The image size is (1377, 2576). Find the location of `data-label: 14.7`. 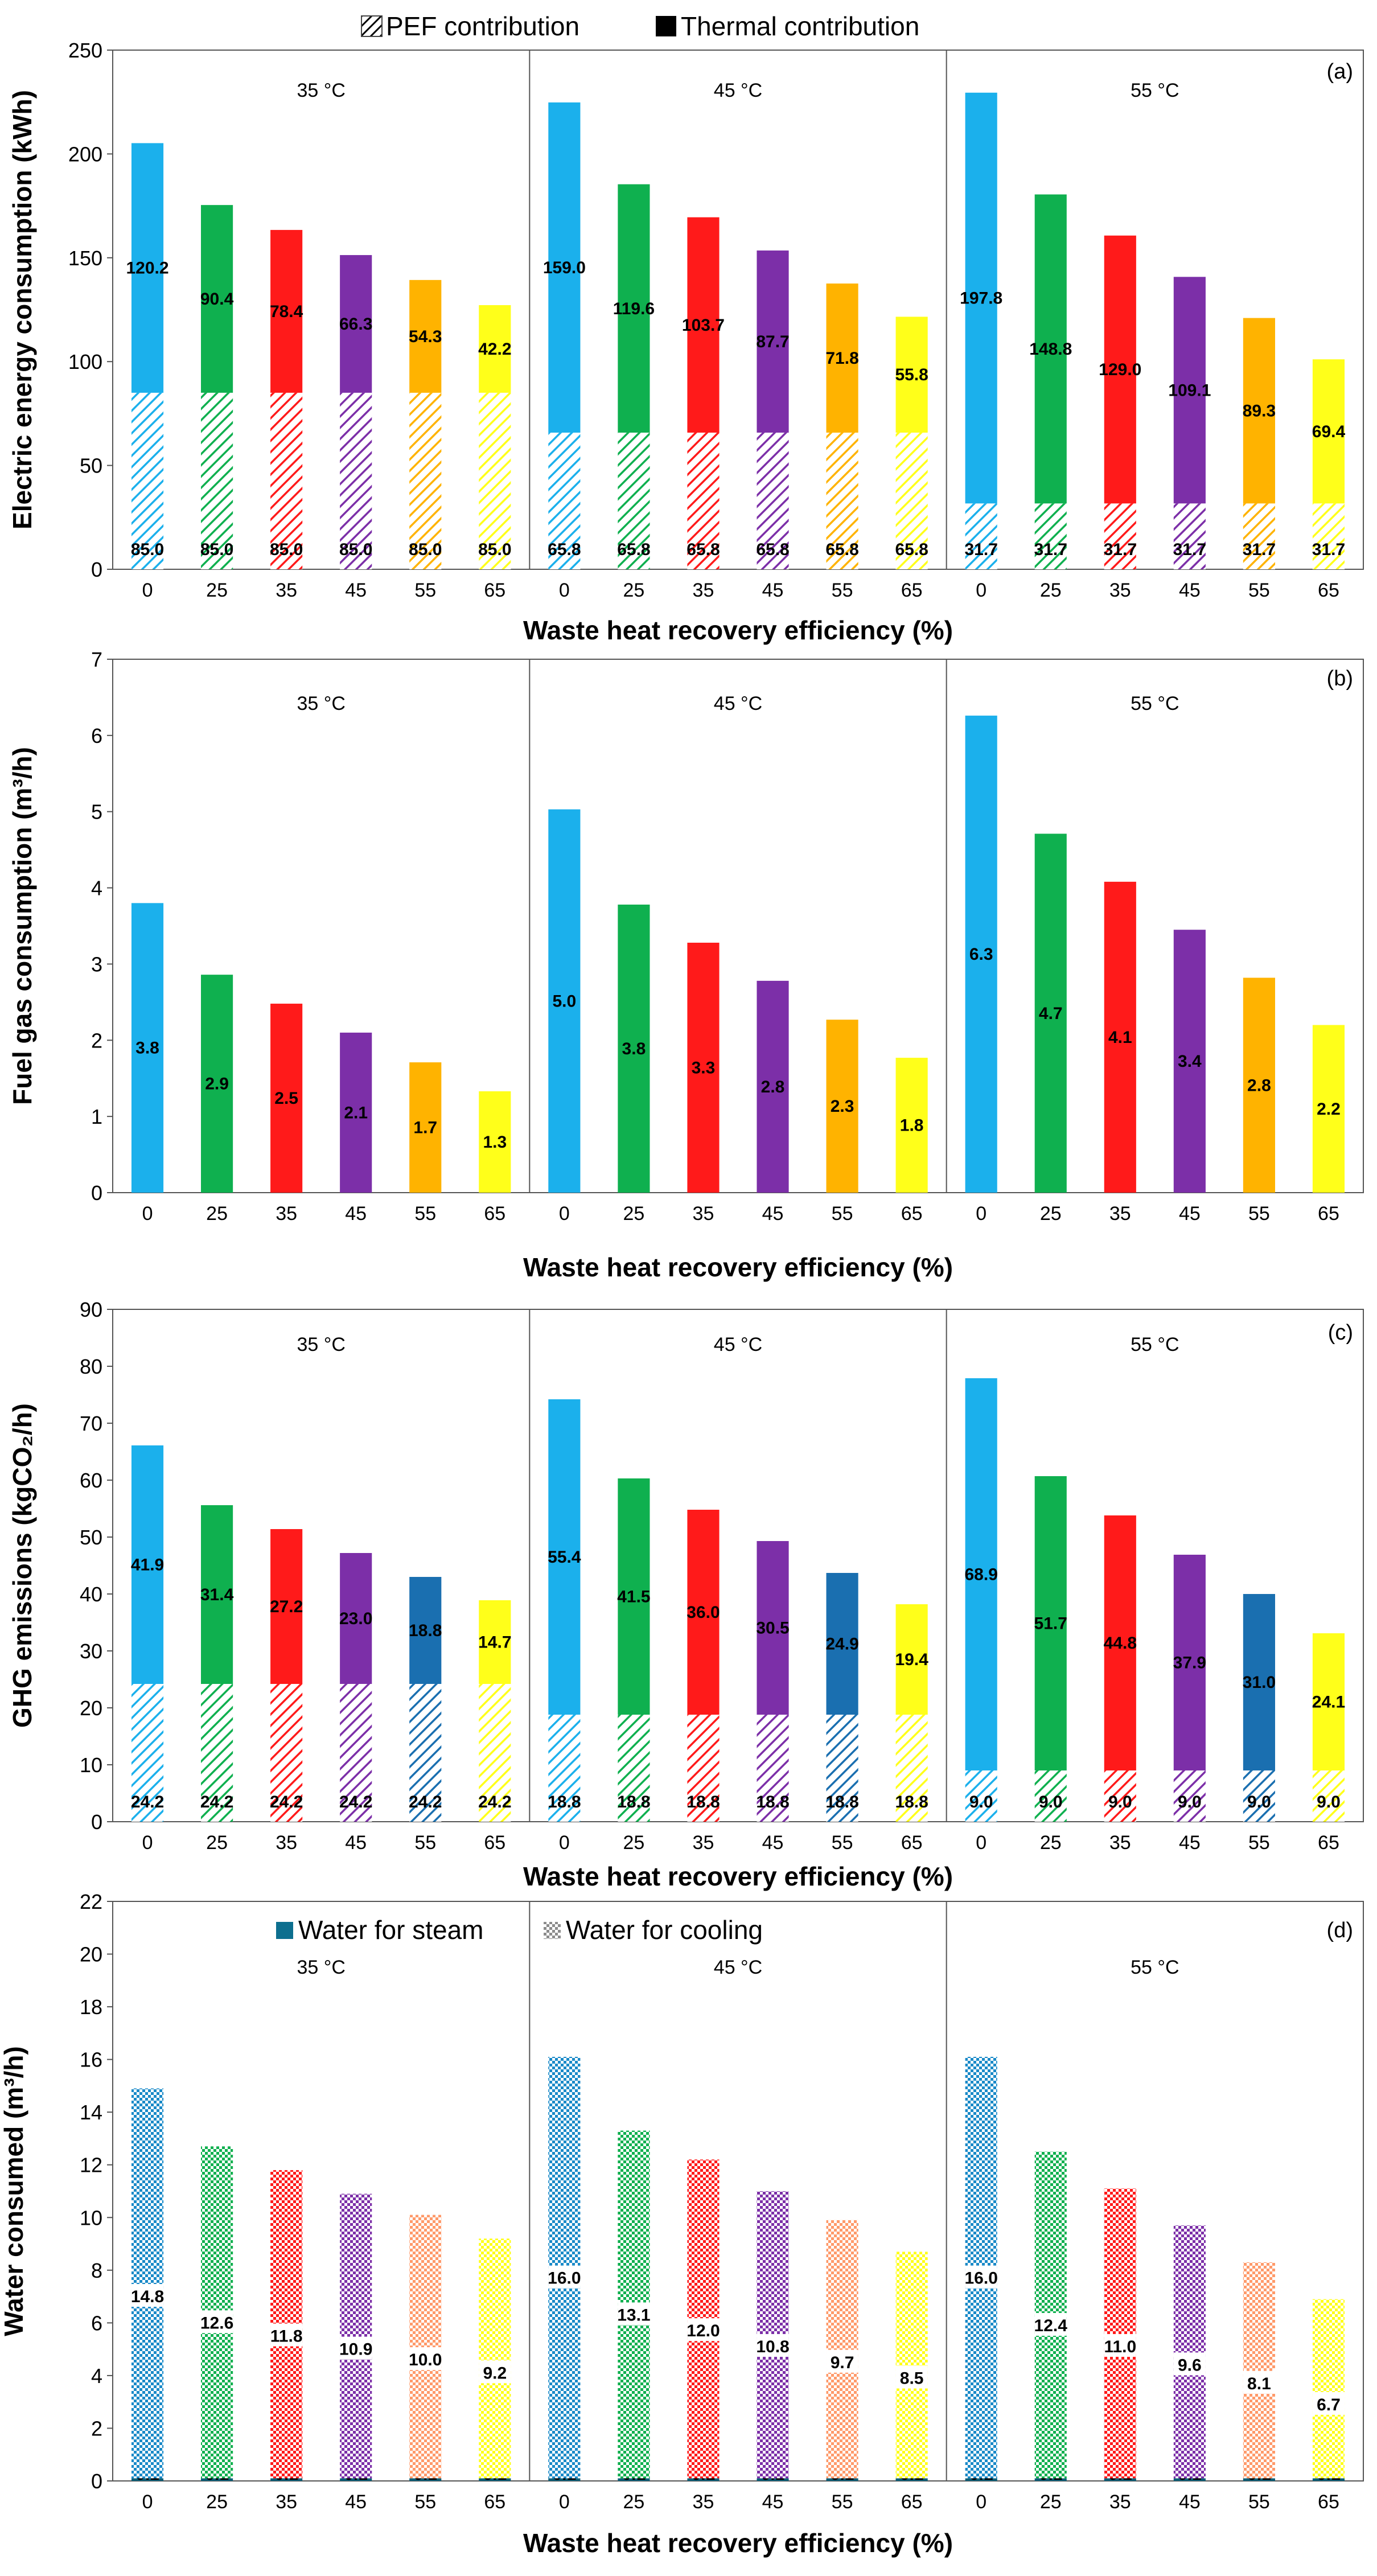

data-label: 14.7 is located at coordinates (494, 1642).